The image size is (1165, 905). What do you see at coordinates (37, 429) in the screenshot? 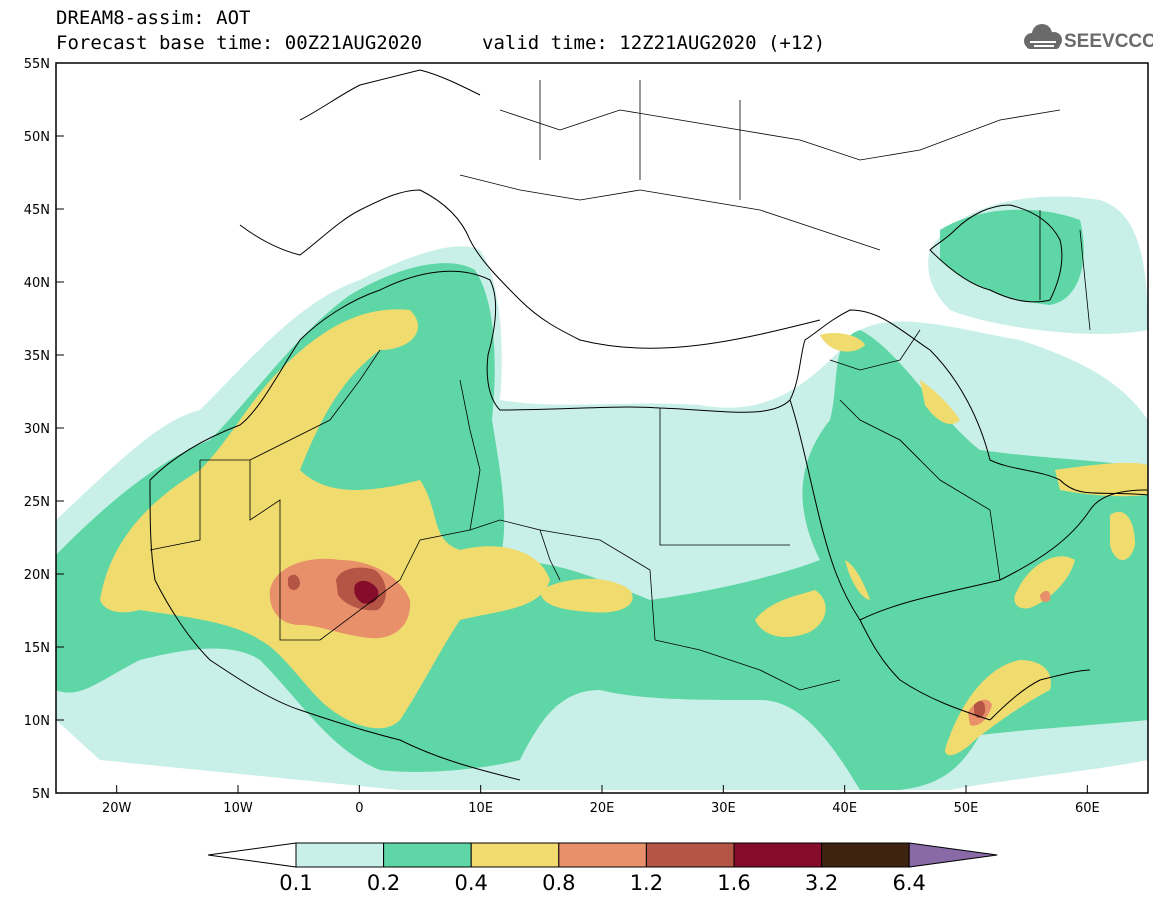
I see `lat-tick-label: 30N` at bounding box center [37, 429].